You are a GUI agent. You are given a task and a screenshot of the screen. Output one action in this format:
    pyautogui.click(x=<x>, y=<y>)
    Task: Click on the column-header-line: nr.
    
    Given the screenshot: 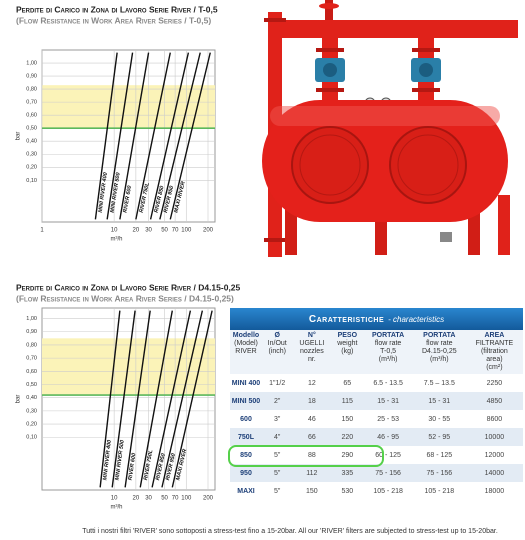 What is the action you would take?
    pyautogui.click(x=311, y=359)
    